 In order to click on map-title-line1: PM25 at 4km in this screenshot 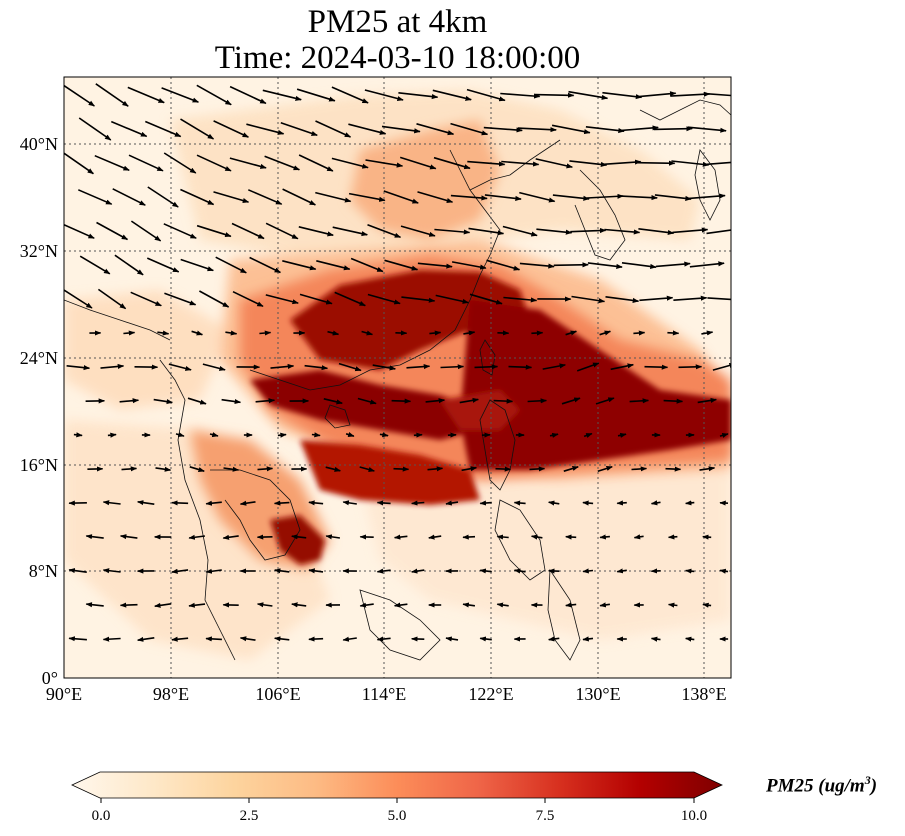, I will do `click(397, 22)`.